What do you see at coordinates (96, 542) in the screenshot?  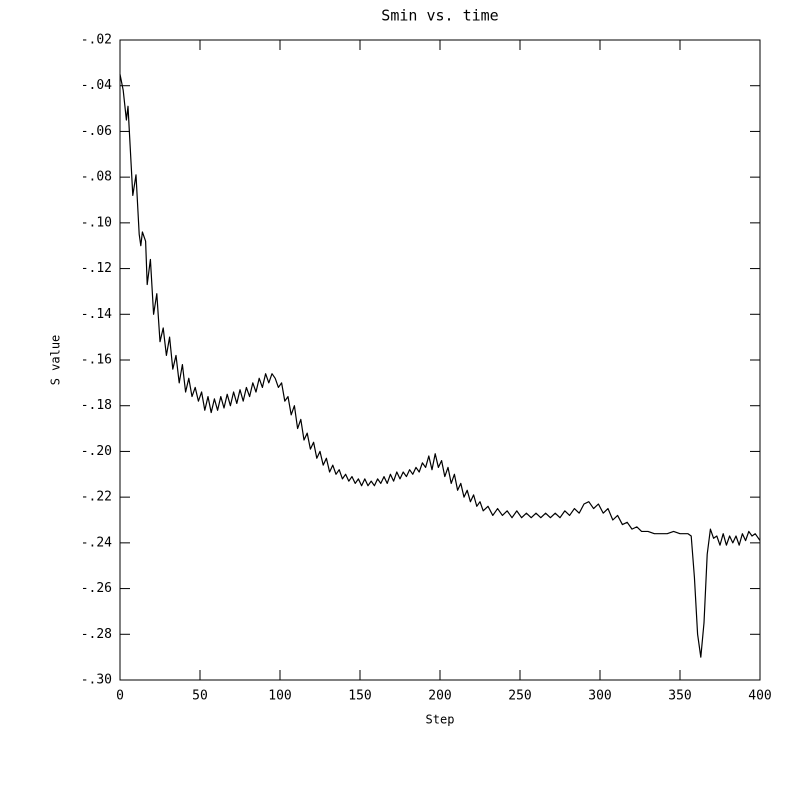 I see `y-tick-label: -.24` at bounding box center [96, 542].